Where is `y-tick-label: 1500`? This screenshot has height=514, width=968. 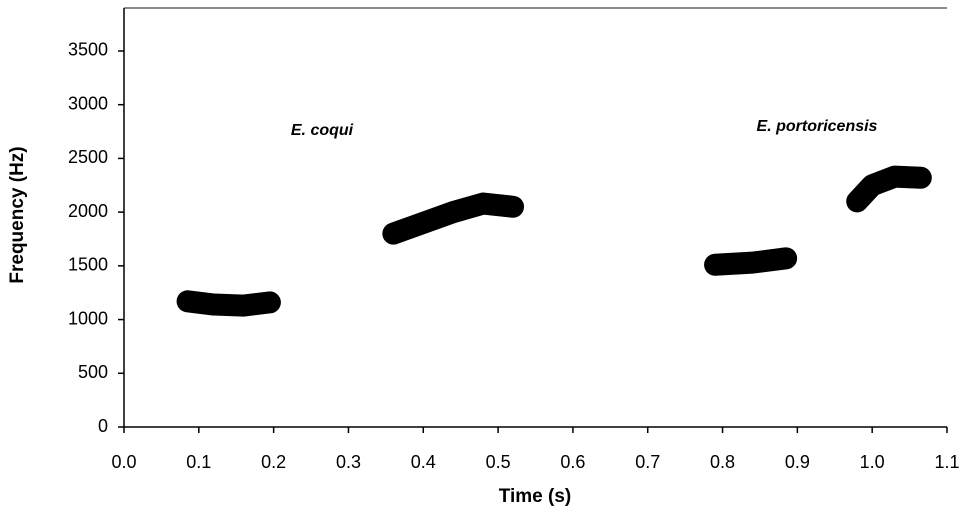 y-tick-label: 1500 is located at coordinates (88, 265).